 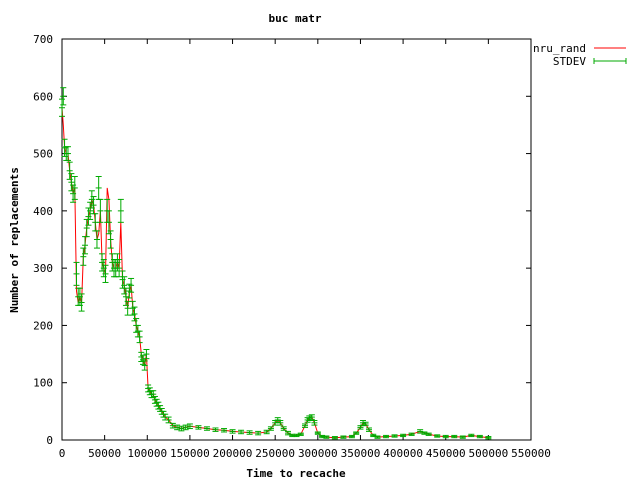 What do you see at coordinates (14, 240) in the screenshot?
I see `y-axis-label: Number of replacements` at bounding box center [14, 240].